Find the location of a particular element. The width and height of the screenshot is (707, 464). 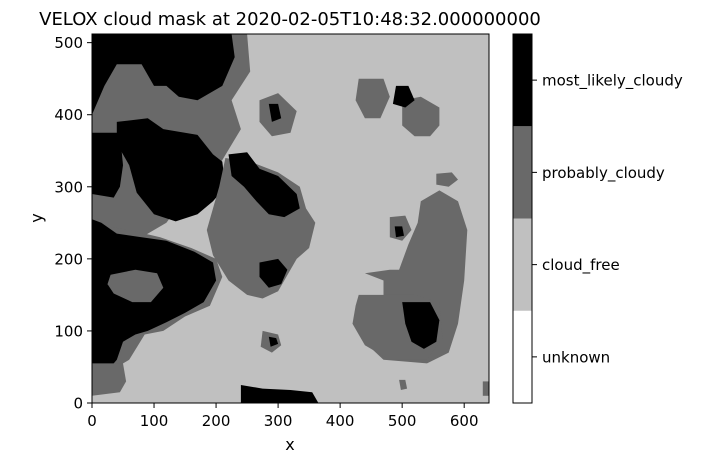

x-tick-label: 100 is located at coordinates (154, 421).